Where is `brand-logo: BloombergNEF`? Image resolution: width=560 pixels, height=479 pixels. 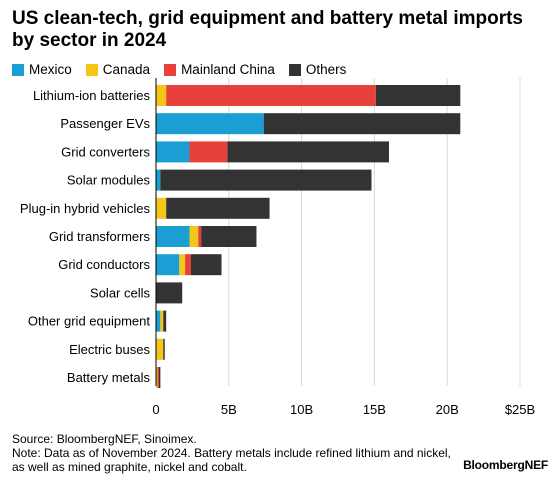 brand-logo: BloombergNEF is located at coordinates (505, 465).